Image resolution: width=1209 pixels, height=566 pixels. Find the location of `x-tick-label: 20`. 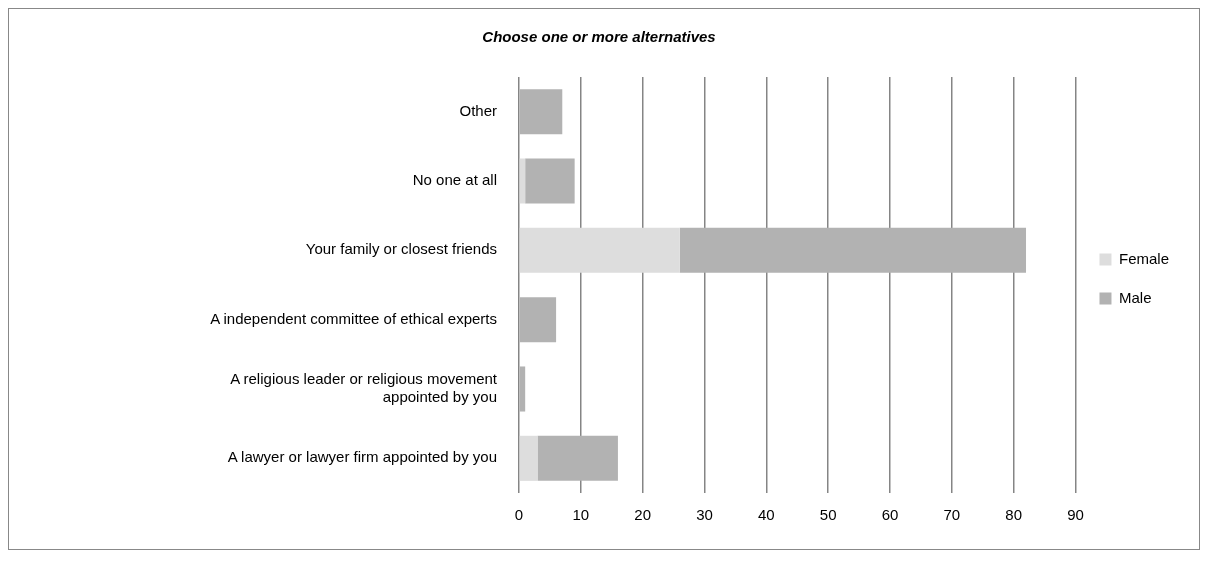

x-tick-label: 20 is located at coordinates (643, 515).